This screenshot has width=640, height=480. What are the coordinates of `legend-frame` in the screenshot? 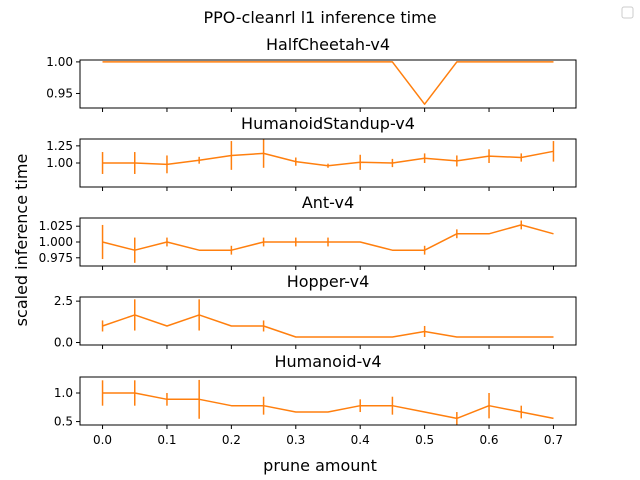 It's located at (627, 12).